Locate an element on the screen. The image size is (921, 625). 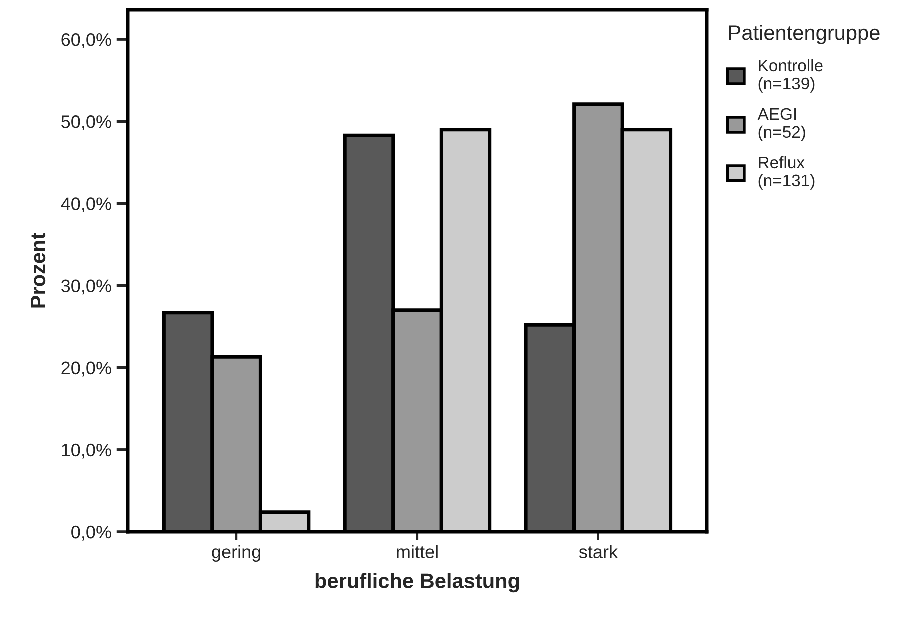
legend-label: AEGI (n=52) is located at coordinates (782, 125).